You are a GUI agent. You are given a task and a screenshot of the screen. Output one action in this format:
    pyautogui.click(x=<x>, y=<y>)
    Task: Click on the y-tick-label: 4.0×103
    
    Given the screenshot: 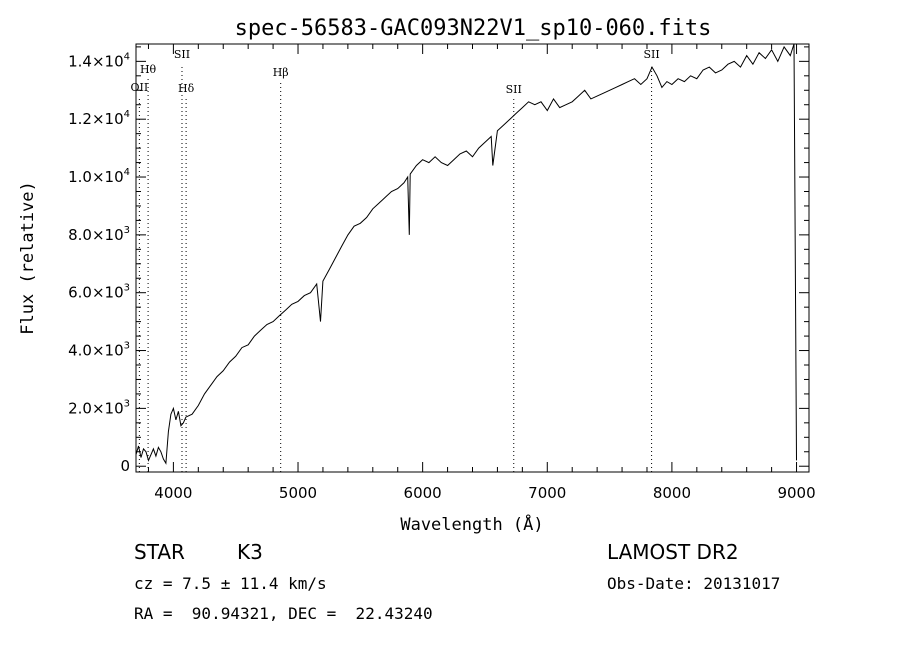 What is the action you would take?
    pyautogui.click(x=99, y=350)
    